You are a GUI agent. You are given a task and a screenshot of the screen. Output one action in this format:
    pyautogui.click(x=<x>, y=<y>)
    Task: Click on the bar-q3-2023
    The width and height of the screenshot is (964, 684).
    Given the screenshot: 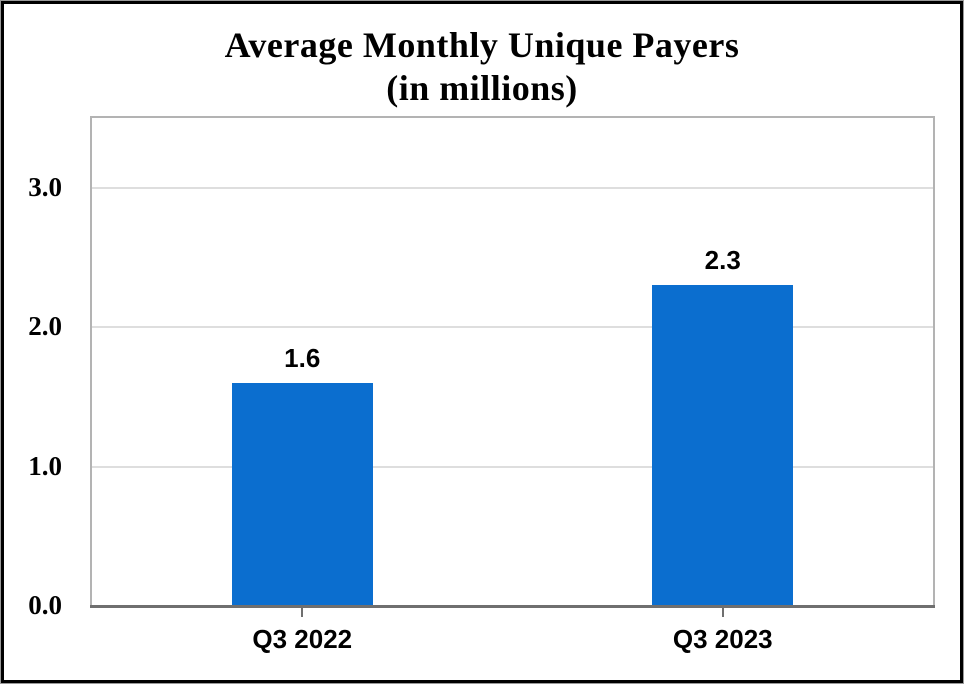 What is the action you would take?
    pyautogui.click(x=723, y=445)
    